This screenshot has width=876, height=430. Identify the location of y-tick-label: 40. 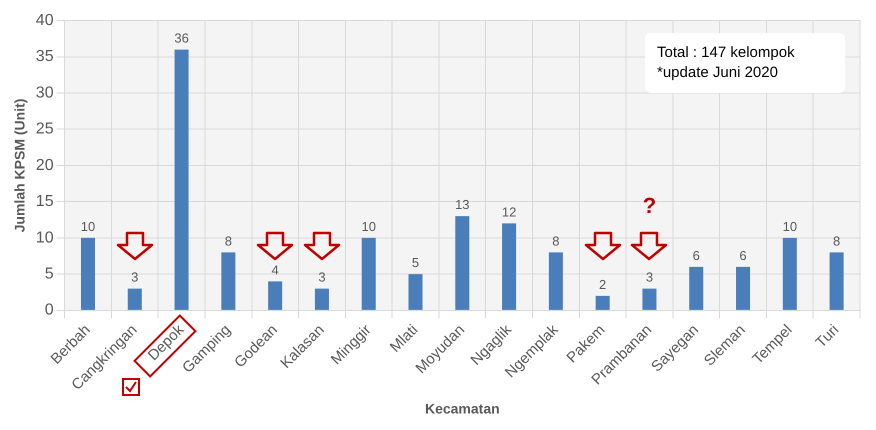
(45, 21).